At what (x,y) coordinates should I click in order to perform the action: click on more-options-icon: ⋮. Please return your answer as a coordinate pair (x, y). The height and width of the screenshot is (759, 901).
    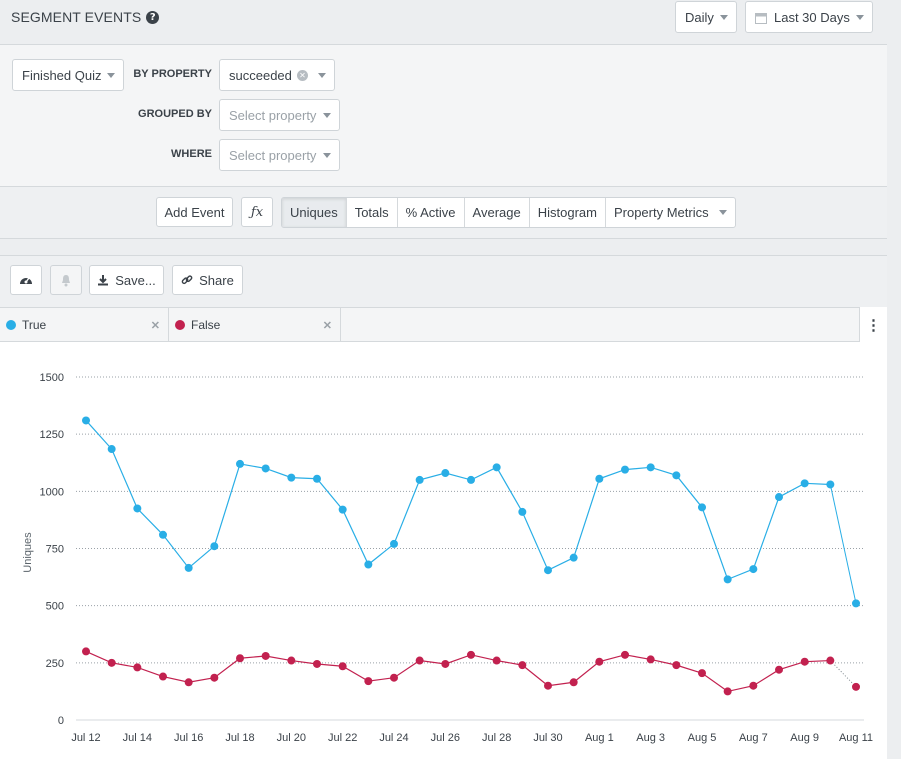
    Looking at the image, I should click on (873, 324).